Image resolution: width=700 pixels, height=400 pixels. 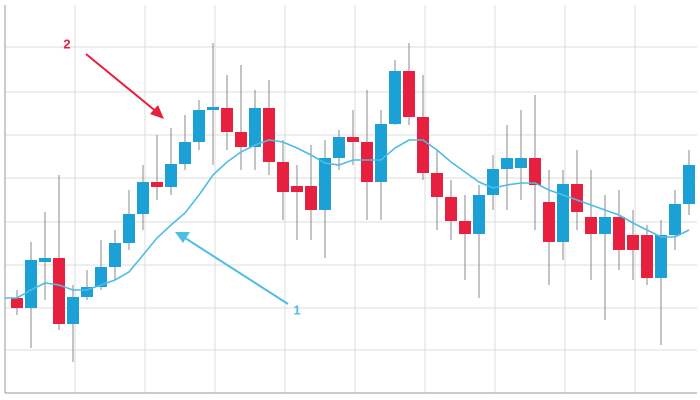 I want to click on annotation: 1, so click(x=296, y=309).